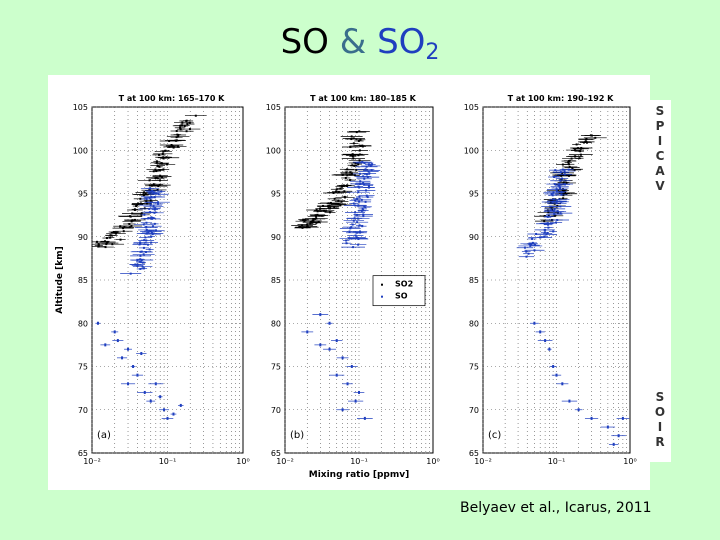  What do you see at coordinates (80, 107) in the screenshot?
I see `y-tick-label: 105` at bounding box center [80, 107].